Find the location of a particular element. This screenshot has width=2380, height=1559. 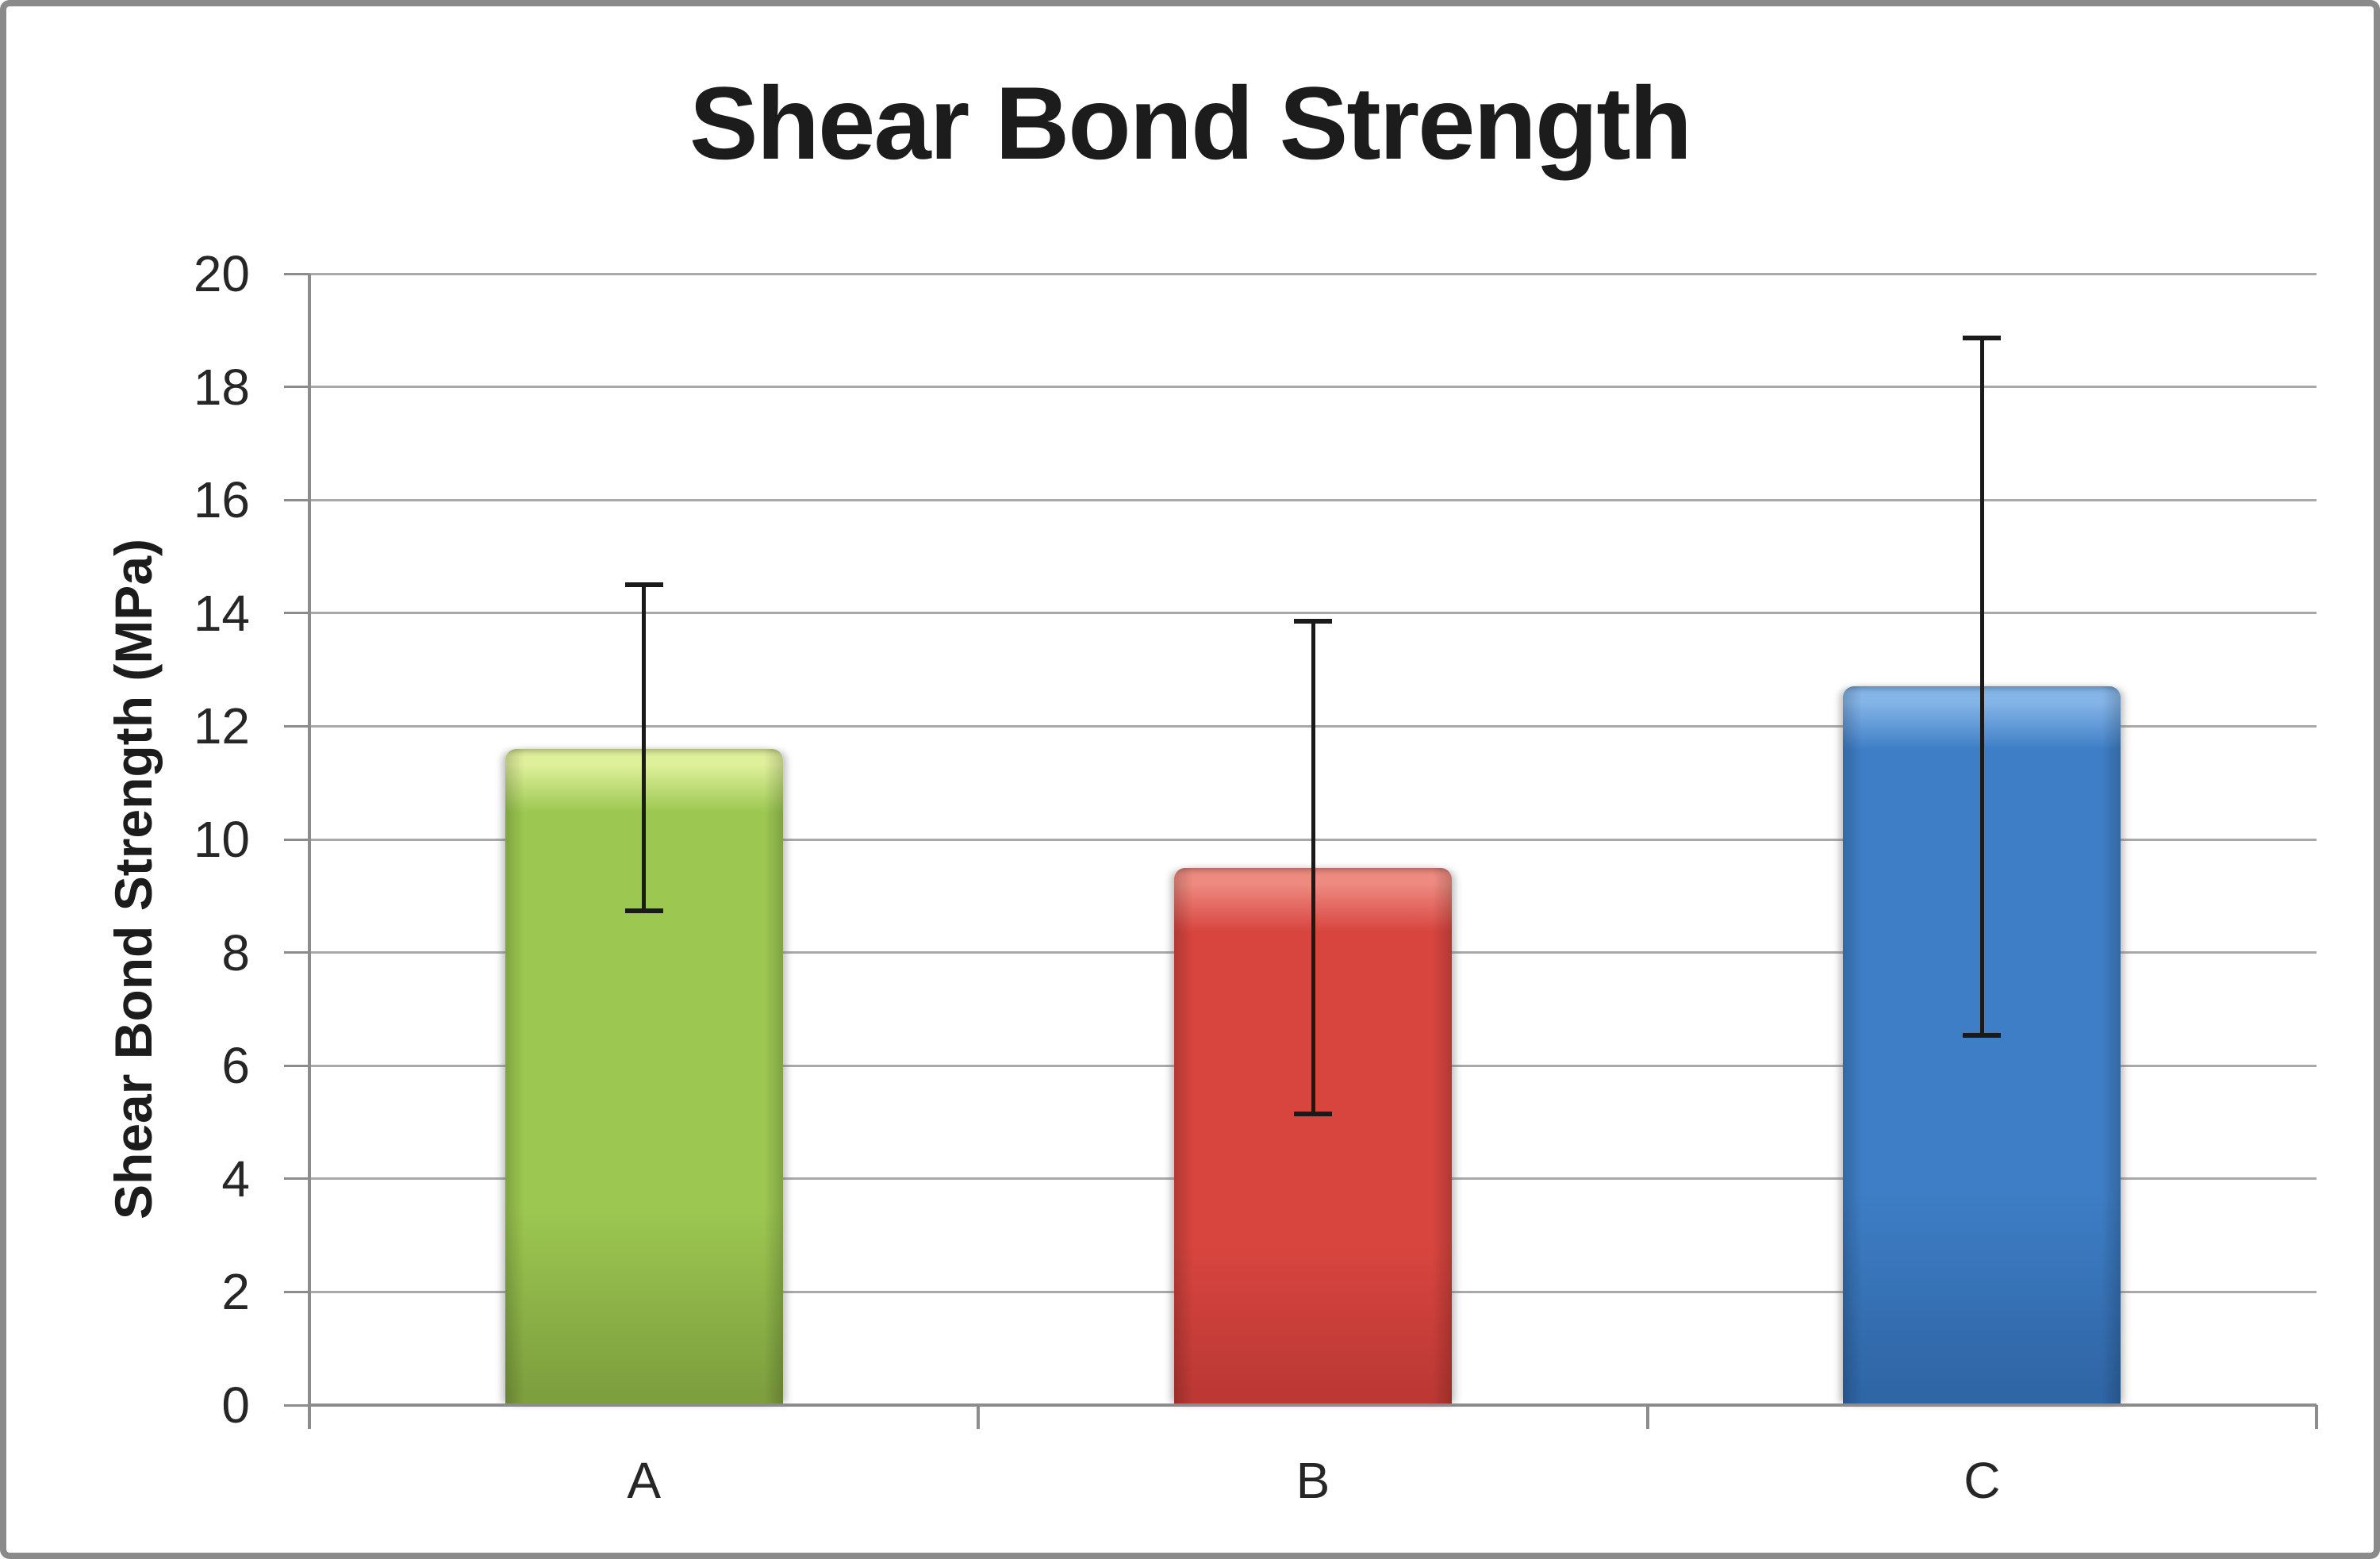

error-bar-a is located at coordinates (643, 748).